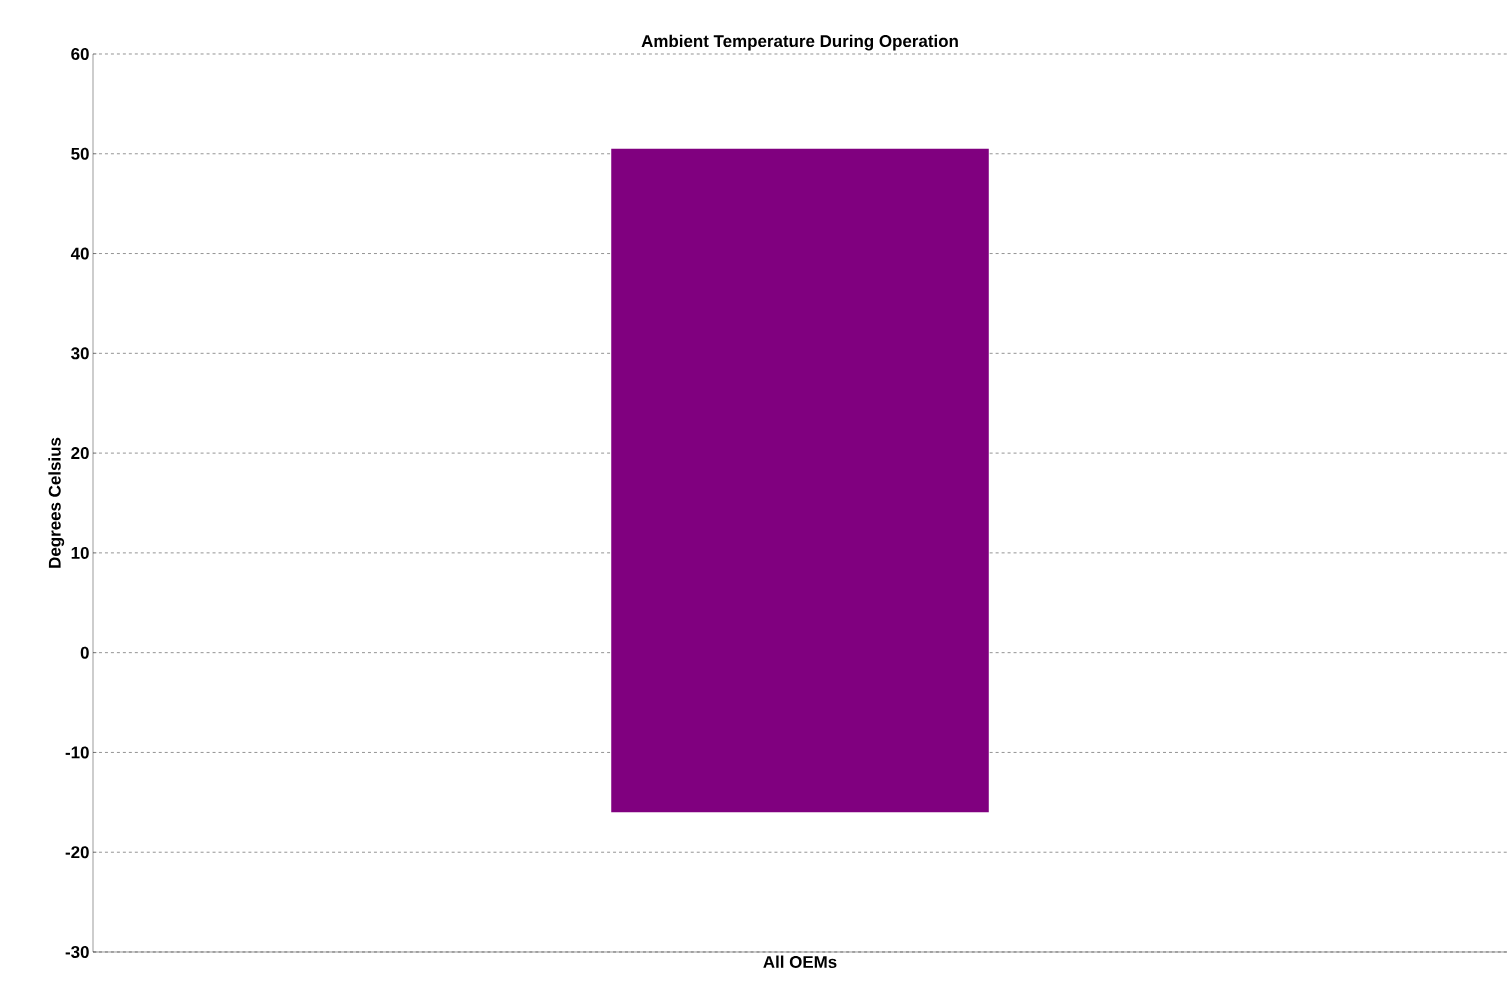 This screenshot has width=1509, height=992. I want to click on y-tick-label: 30, so click(80, 353).